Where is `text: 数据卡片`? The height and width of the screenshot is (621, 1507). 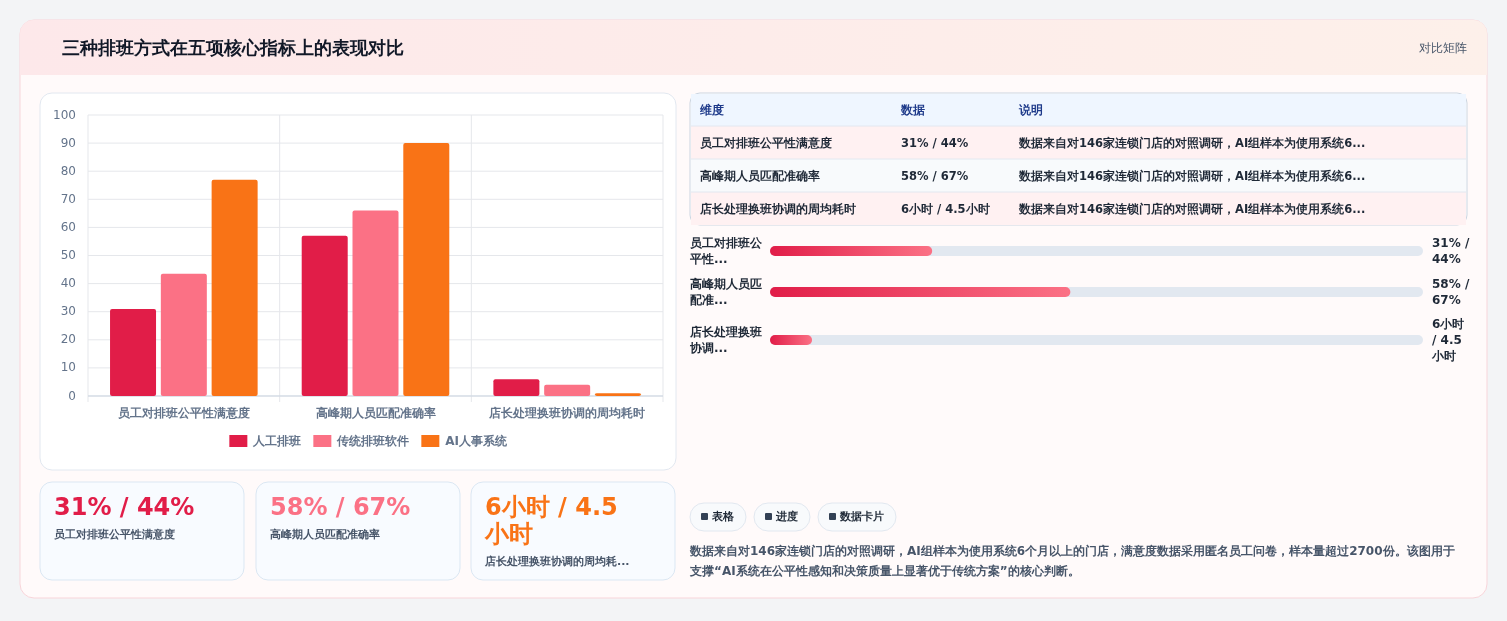 text: 数据卡片 is located at coordinates (861, 516).